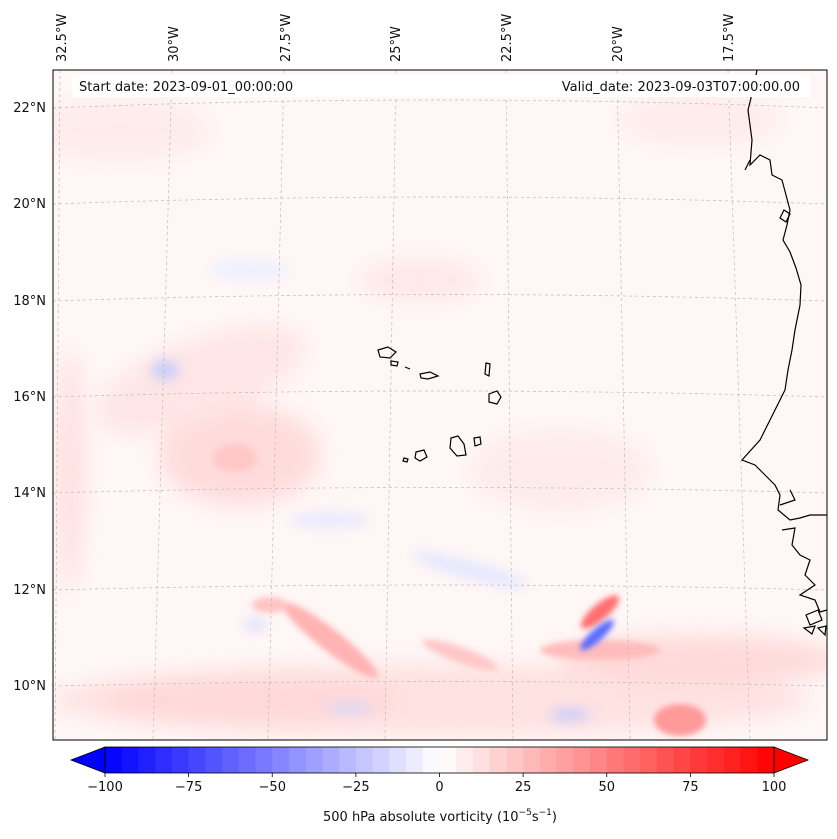 This screenshot has width=837, height=839. What do you see at coordinates (396, 44) in the screenshot?
I see `lon-tick: 25°W` at bounding box center [396, 44].